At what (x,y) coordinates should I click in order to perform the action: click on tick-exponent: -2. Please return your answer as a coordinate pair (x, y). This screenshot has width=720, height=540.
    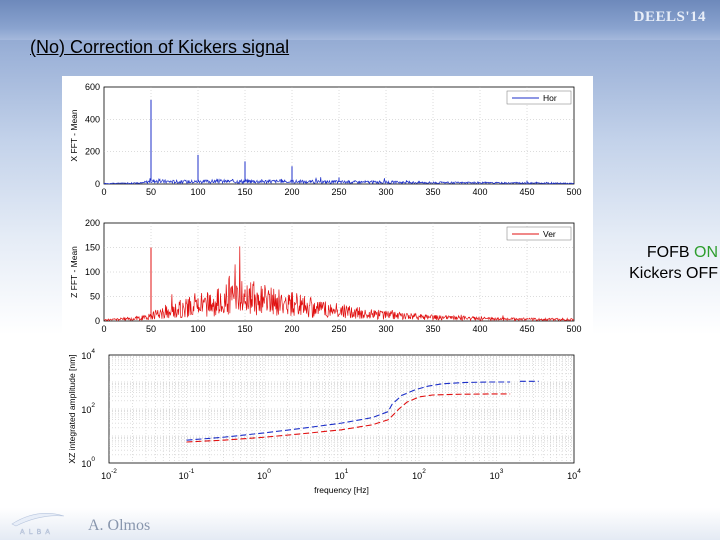
    Looking at the image, I should click on (114, 471).